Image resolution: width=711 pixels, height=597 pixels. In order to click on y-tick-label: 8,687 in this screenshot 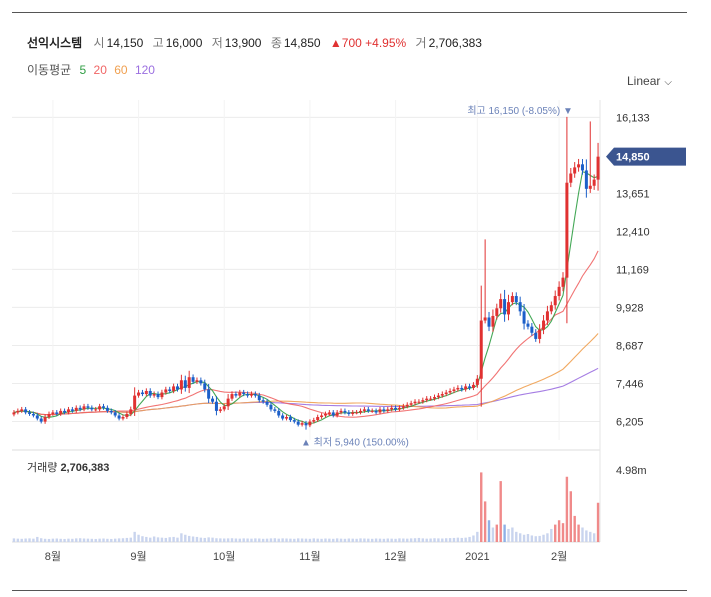, I will do `click(630, 346)`.